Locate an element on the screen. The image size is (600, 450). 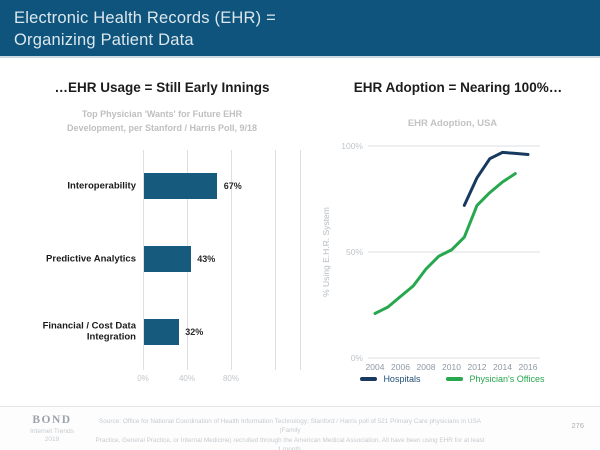
legend-item-hospitals: Hospitals is located at coordinates (390, 379).